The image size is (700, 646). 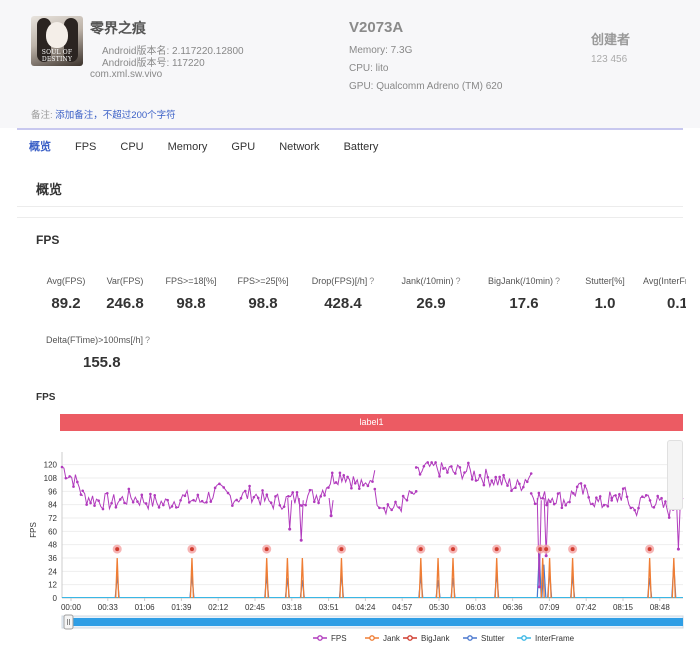 I want to click on stat-fps-18: FPS>=18[%] 98.8, so click(x=191, y=294).